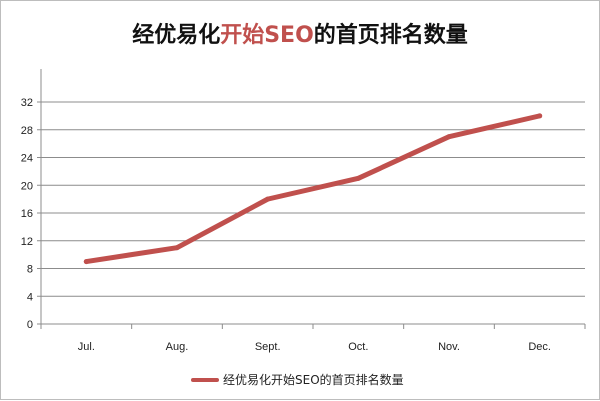 This screenshot has height=401, width=600. What do you see at coordinates (267, 35) in the screenshot?
I see `chart-title-accent: 开始SEO` at bounding box center [267, 35].